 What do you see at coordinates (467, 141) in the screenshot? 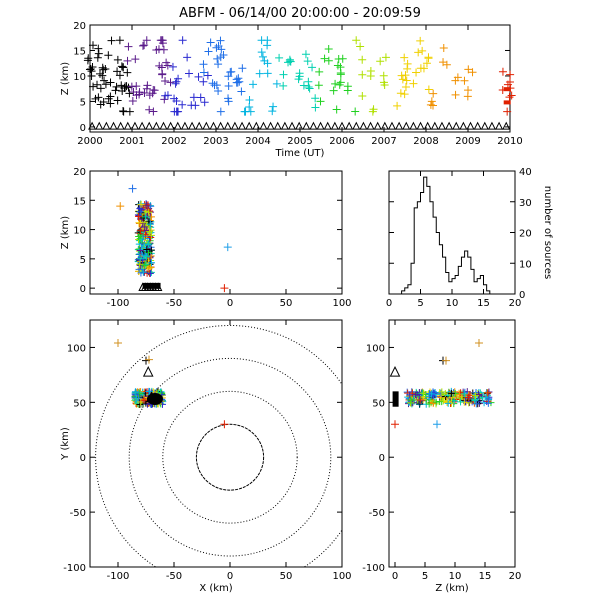
I see `x-tick-label: 2009` at bounding box center [467, 141].